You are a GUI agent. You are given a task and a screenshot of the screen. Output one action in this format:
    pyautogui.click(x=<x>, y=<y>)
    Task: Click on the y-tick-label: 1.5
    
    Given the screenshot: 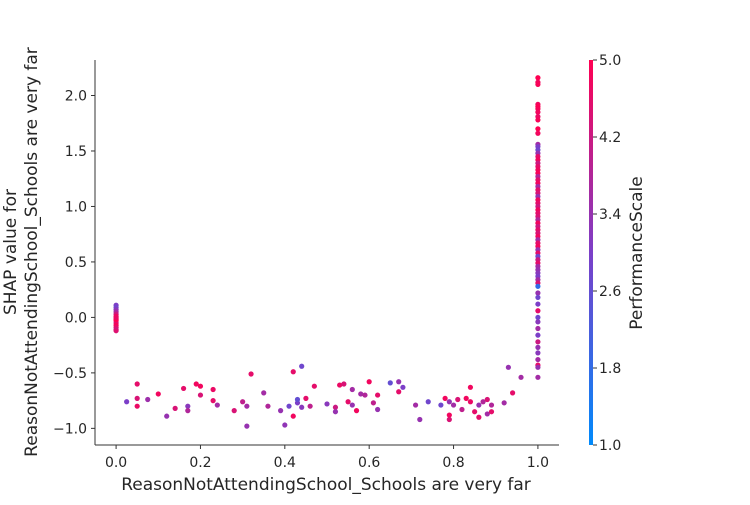 What is the action you would take?
    pyautogui.click(x=76, y=152)
    